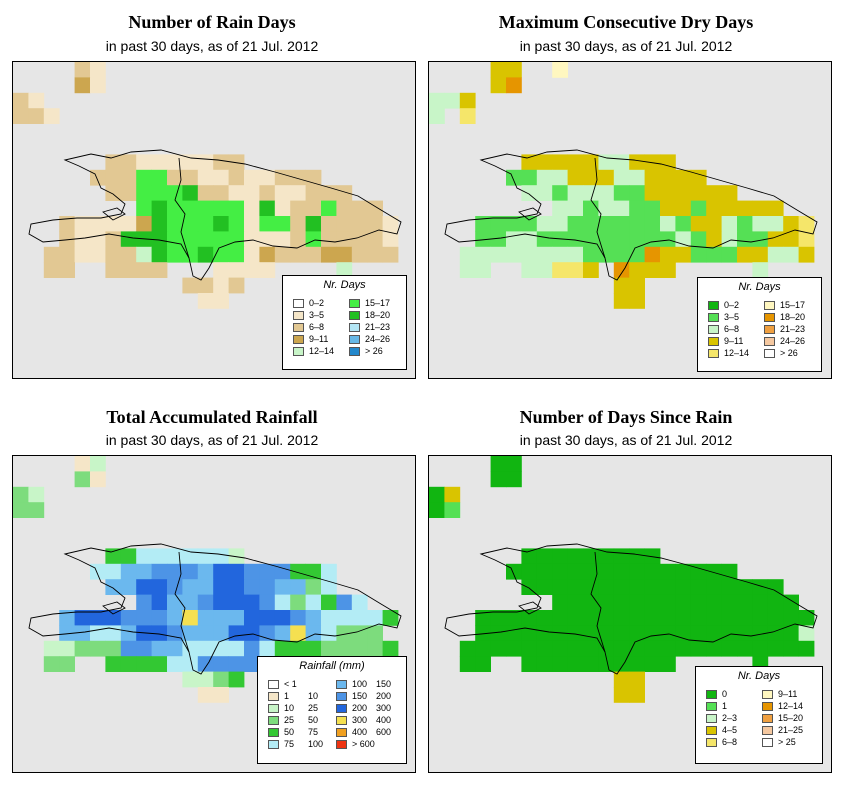 Image resolution: width=853 pixels, height=793 pixels. Describe the element at coordinates (212, 417) in the screenshot. I see `panel-3-title: Total Accumulated Rainfall` at that location.